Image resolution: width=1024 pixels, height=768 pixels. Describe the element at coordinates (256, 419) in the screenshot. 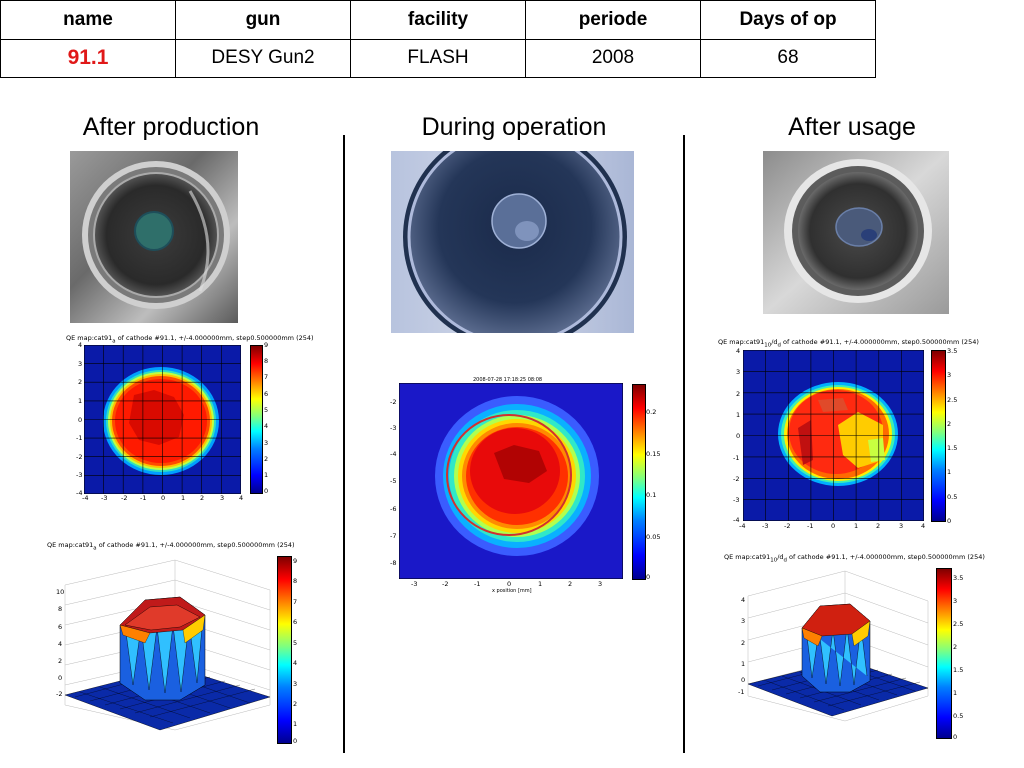

I see `left-2d-colorbar` at that location.